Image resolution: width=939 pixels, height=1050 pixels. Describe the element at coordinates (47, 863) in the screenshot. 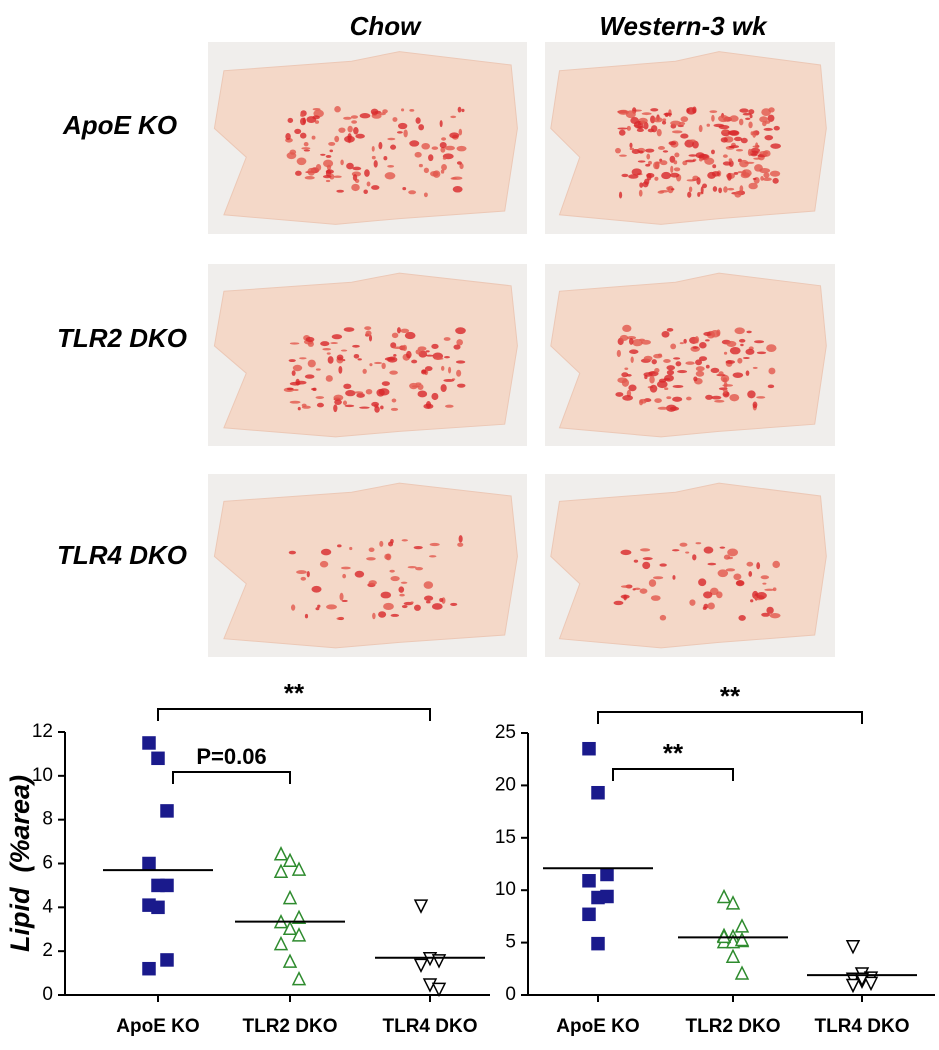

I see `y-tick-label: 6` at that location.